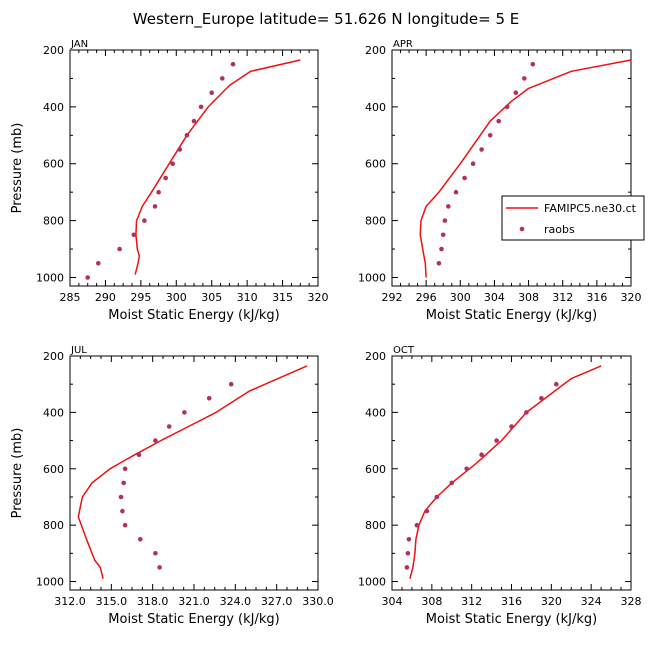 This screenshot has height=649, width=648. Describe the element at coordinates (277, 601) in the screenshot. I see `x-tick-label: 327.0` at that location.